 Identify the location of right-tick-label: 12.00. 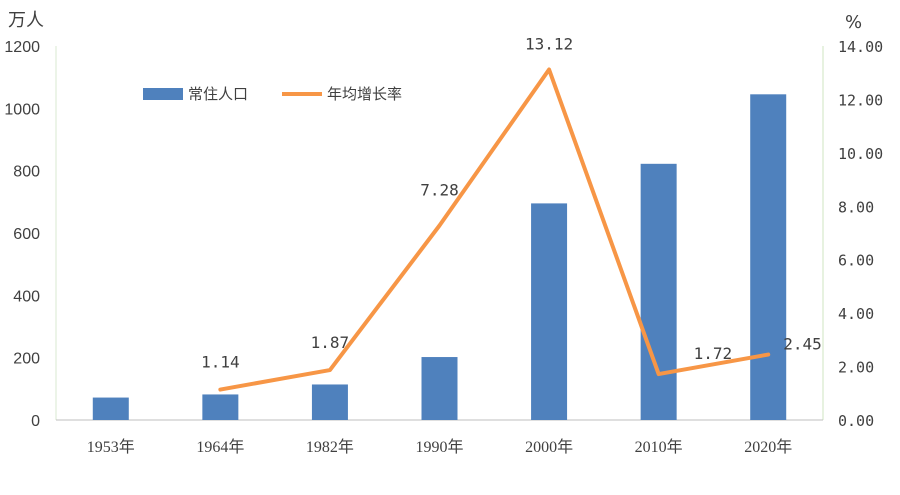
(860, 100).